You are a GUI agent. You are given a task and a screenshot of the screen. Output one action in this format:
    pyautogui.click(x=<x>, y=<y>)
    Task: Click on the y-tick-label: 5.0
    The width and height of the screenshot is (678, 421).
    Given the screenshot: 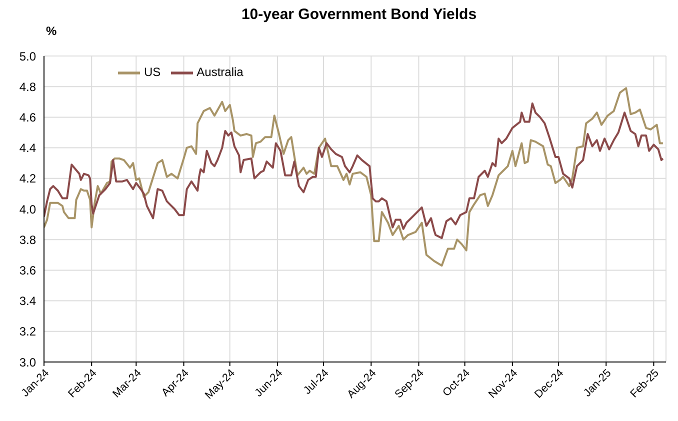 What is the action you would take?
    pyautogui.click(x=27, y=56)
    